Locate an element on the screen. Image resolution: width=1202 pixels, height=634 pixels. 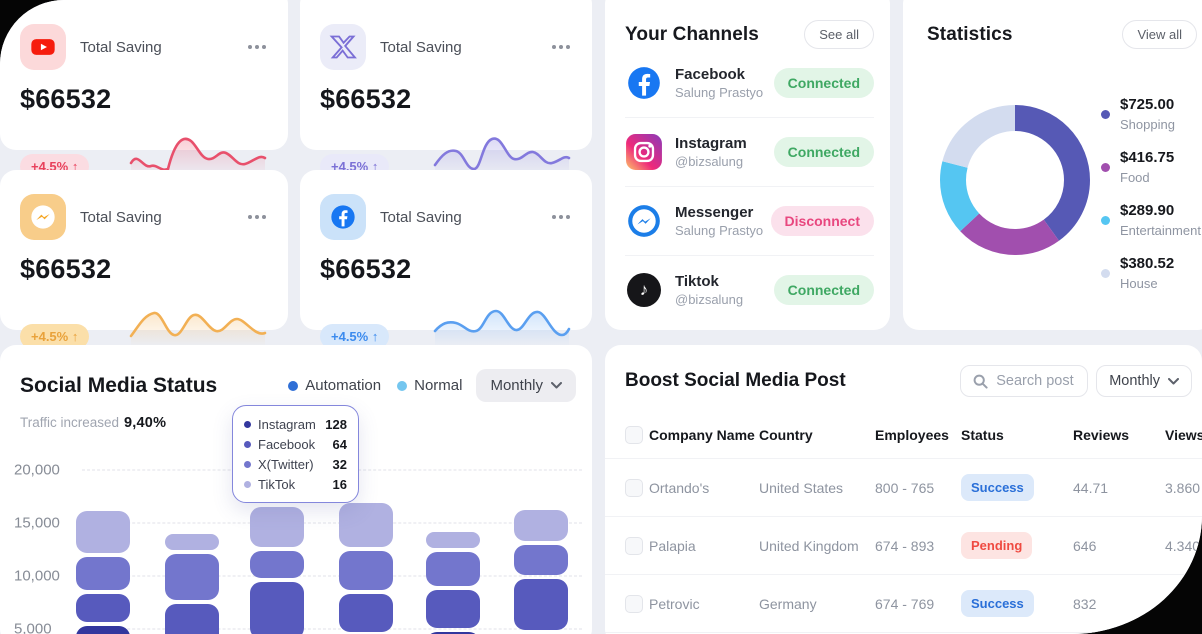
total-saving-card-messenger: Total Saving $66532 +4.5% ↑ is located at coordinates (144, 259).